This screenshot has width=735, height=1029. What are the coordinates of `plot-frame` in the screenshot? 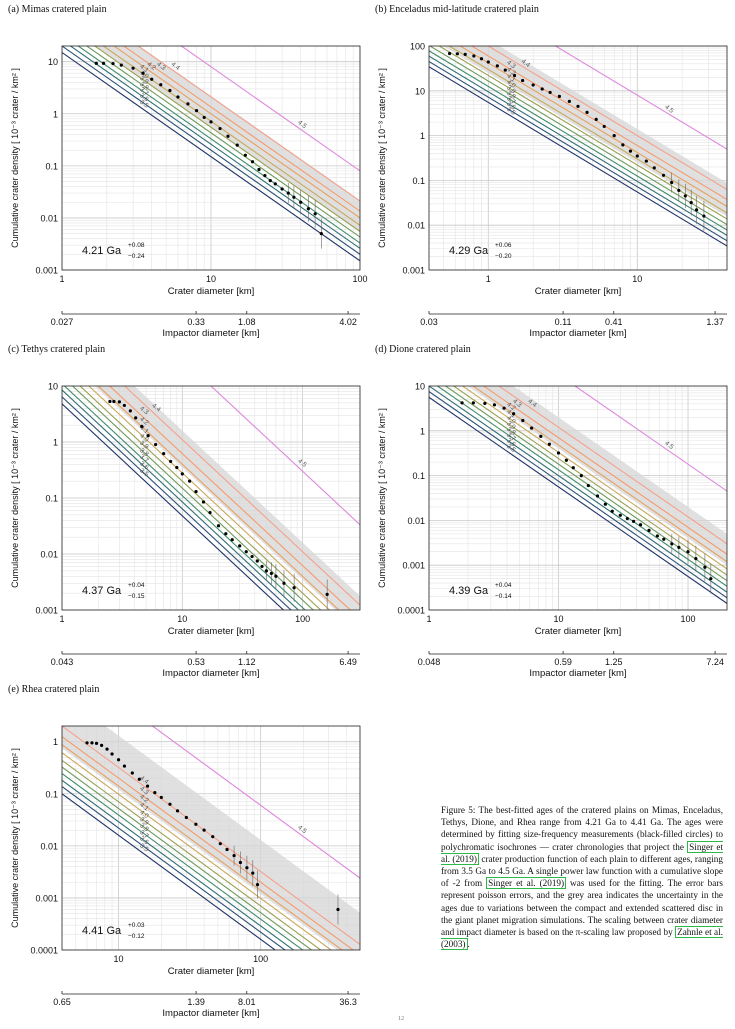 It's located at (211, 158).